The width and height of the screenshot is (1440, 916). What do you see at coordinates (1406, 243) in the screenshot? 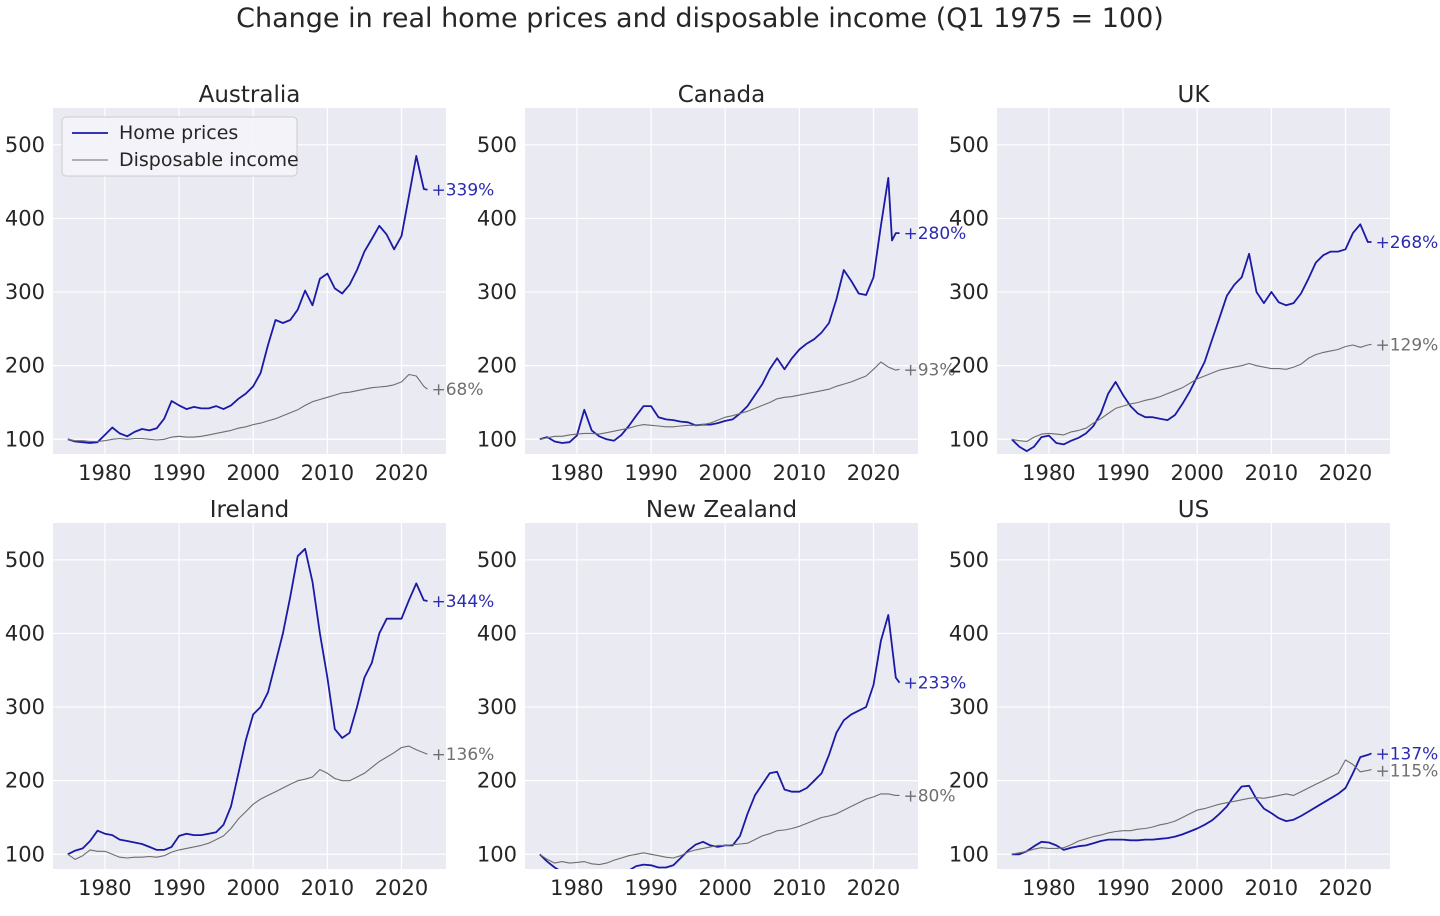
I see `home-prices-change-label: +268%` at bounding box center [1406, 243].